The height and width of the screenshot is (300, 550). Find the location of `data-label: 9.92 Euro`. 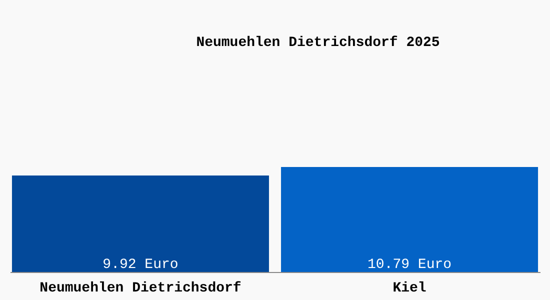

data-label: 9.92 Euro is located at coordinates (140, 265).